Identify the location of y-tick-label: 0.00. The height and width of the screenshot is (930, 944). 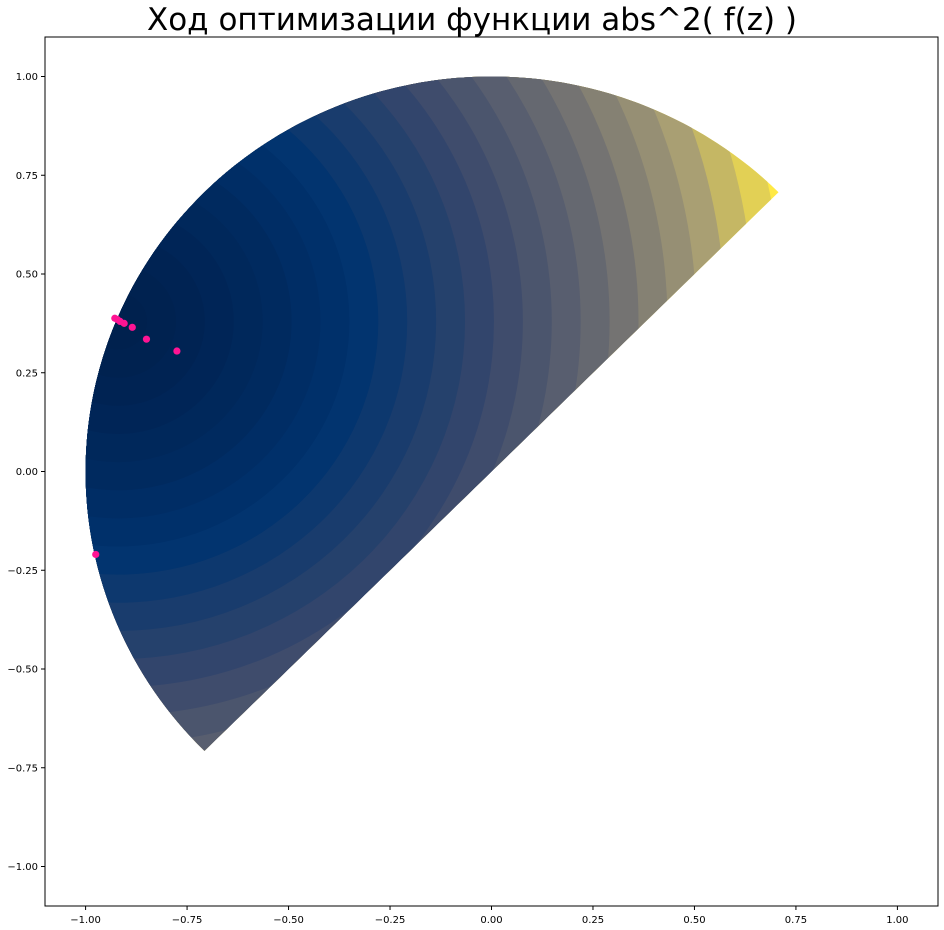
(27, 472).